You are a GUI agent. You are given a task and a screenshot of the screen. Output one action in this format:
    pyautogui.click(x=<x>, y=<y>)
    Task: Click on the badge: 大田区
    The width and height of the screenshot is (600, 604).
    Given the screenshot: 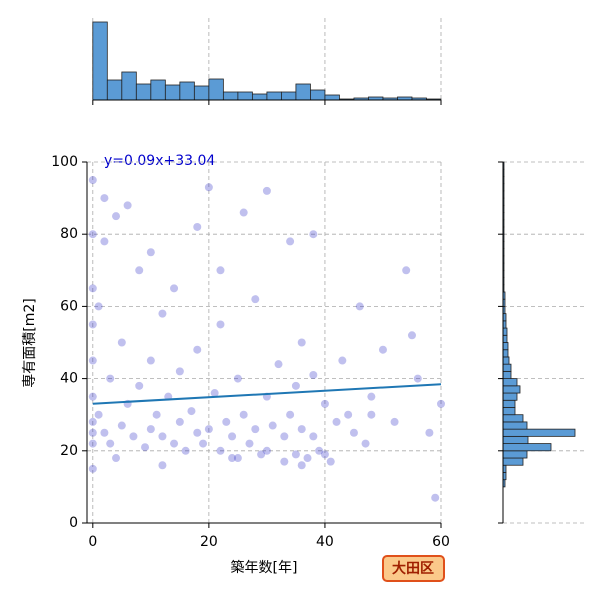 What is the action you would take?
    pyautogui.click(x=413, y=568)
    